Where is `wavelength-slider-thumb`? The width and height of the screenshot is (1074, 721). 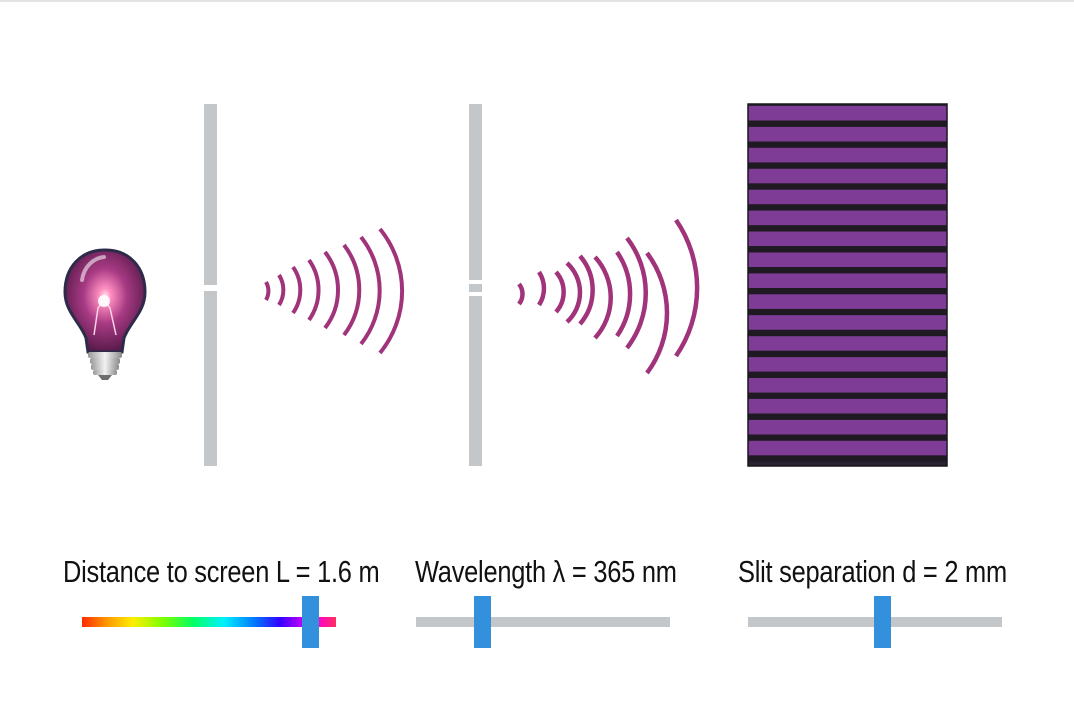
wavelength-slider-thumb is located at coordinates (482, 622).